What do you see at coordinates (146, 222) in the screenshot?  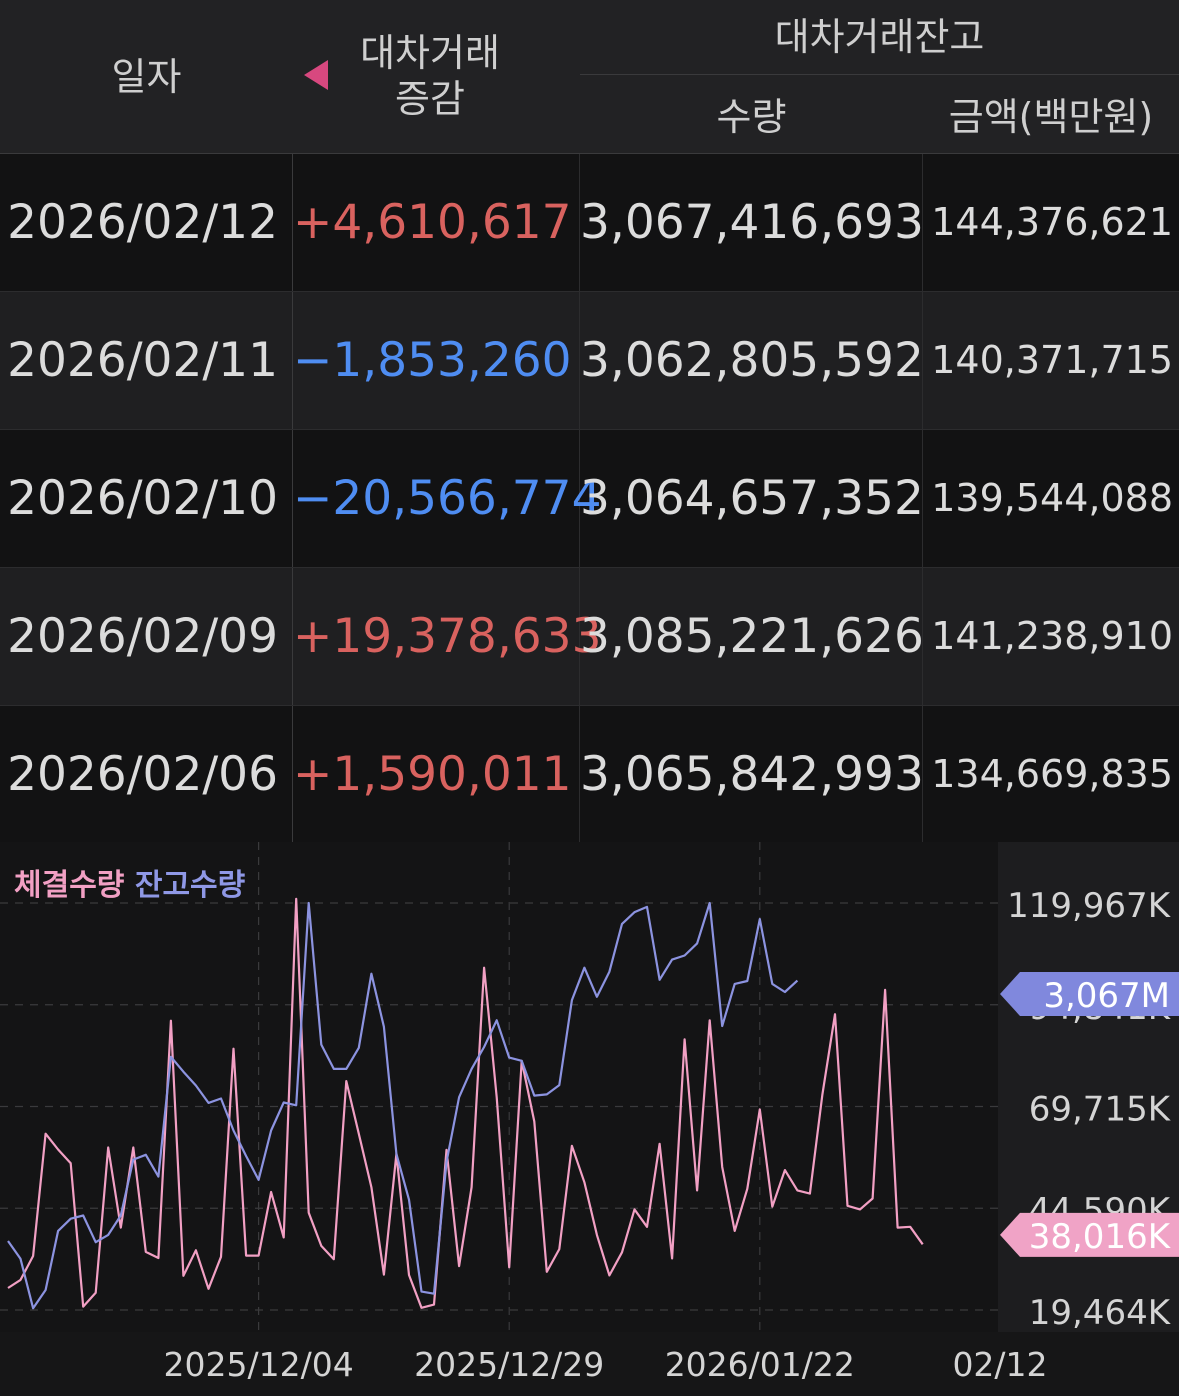 I see `row-date: 2026/02/12` at bounding box center [146, 222].